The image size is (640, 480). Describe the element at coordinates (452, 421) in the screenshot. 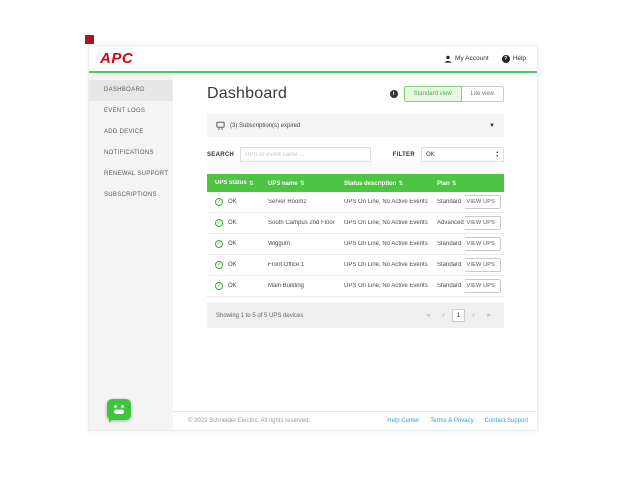

I see `terms-privacy-link: Terms & Privacy` at that location.